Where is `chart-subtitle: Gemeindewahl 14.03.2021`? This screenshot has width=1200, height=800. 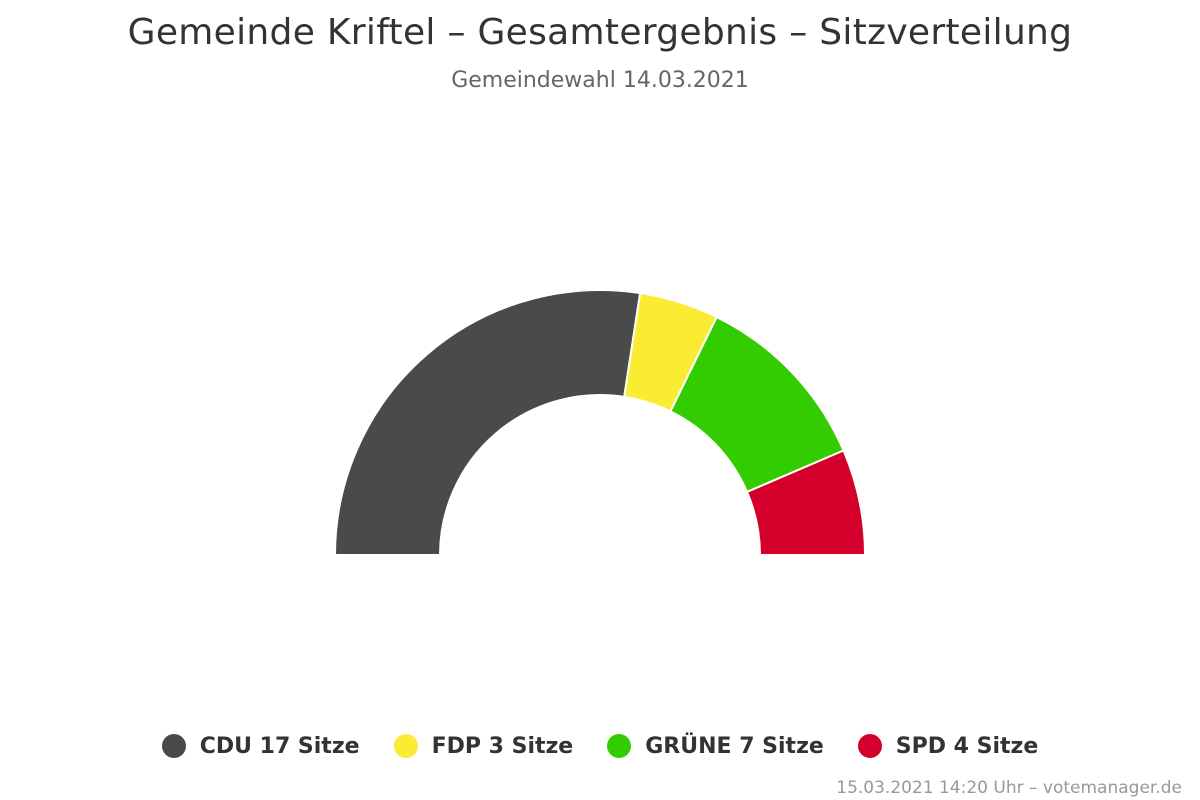 chart-subtitle: Gemeindewahl 14.03.2021 is located at coordinates (600, 80).